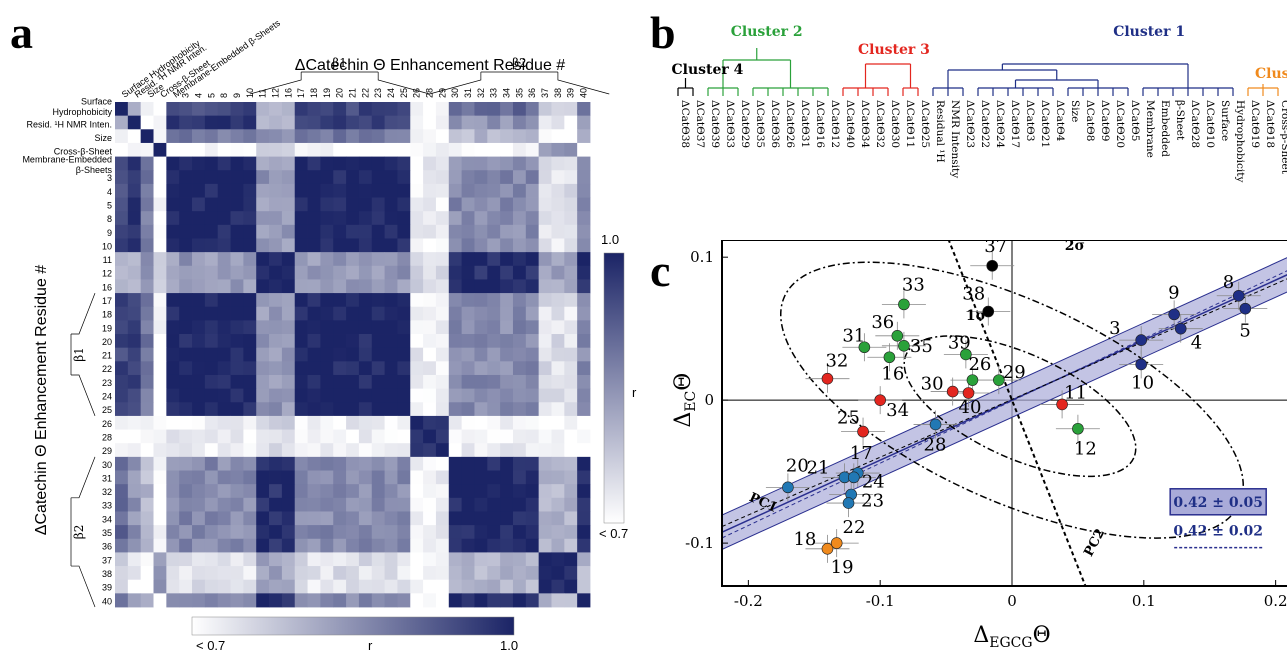 The height and width of the screenshot is (652, 1287). What do you see at coordinates (973, 294) in the screenshot?
I see `data-point-label: 38` at bounding box center [973, 294].